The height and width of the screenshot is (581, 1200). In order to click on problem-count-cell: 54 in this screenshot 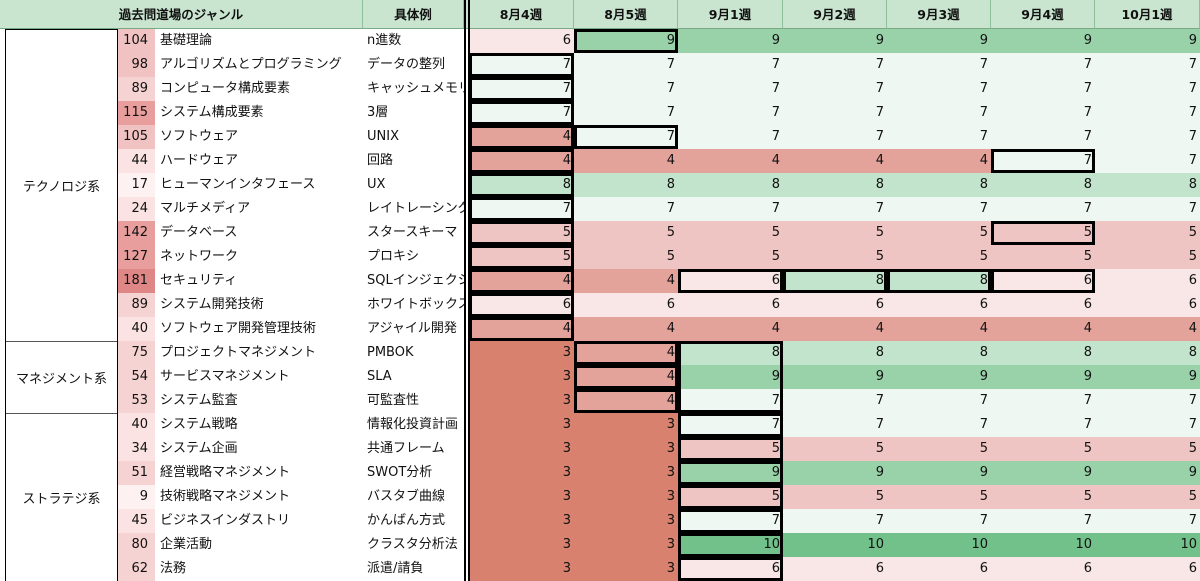, I will do `click(136, 377)`.